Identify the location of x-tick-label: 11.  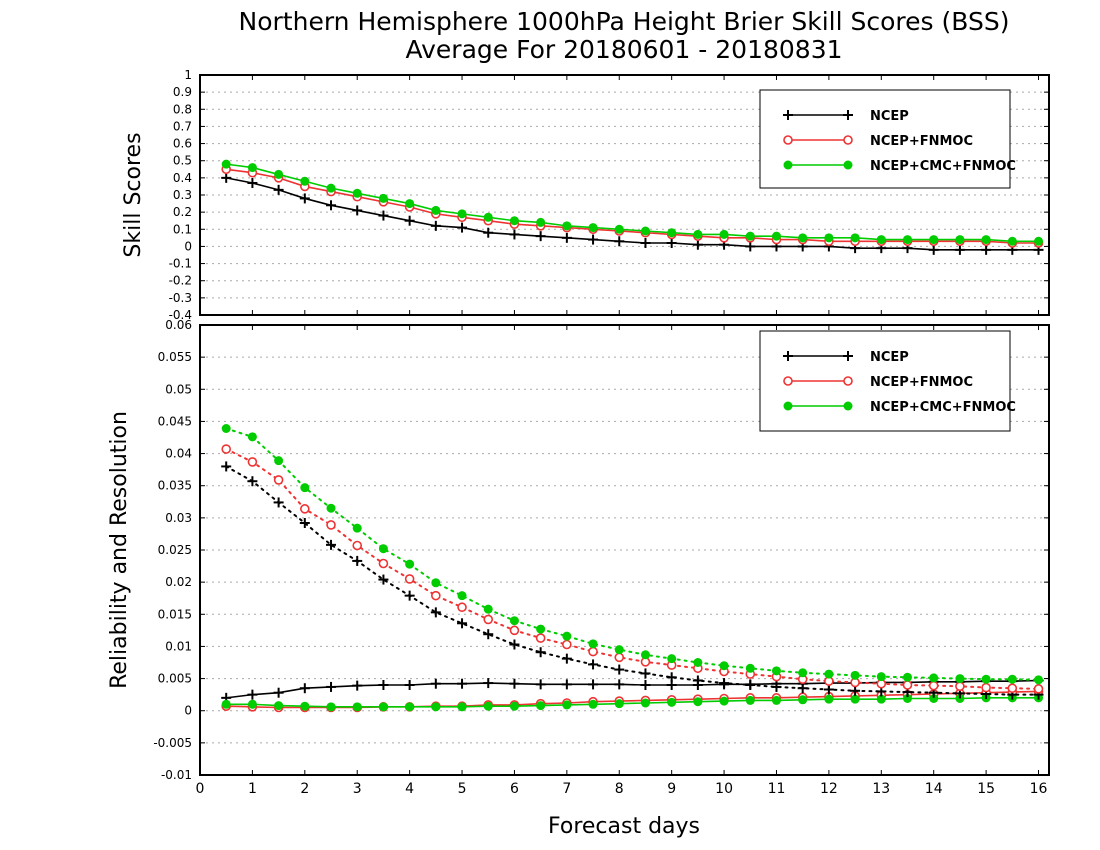
(777, 789).